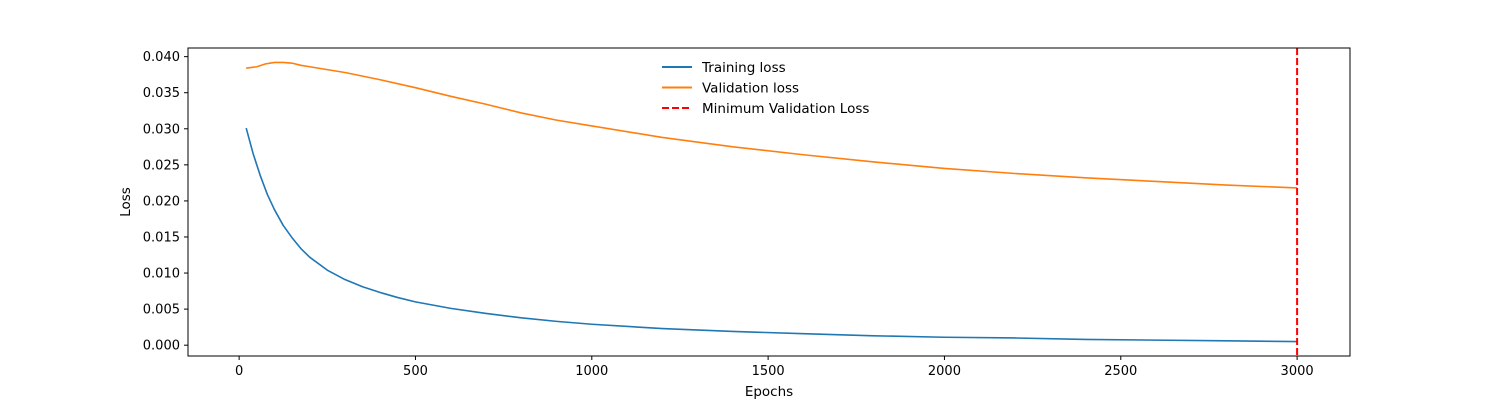 Image resolution: width=1500 pixels, height=400 pixels. What do you see at coordinates (161, 346) in the screenshot?
I see `y-tick-label: 0.000` at bounding box center [161, 346].